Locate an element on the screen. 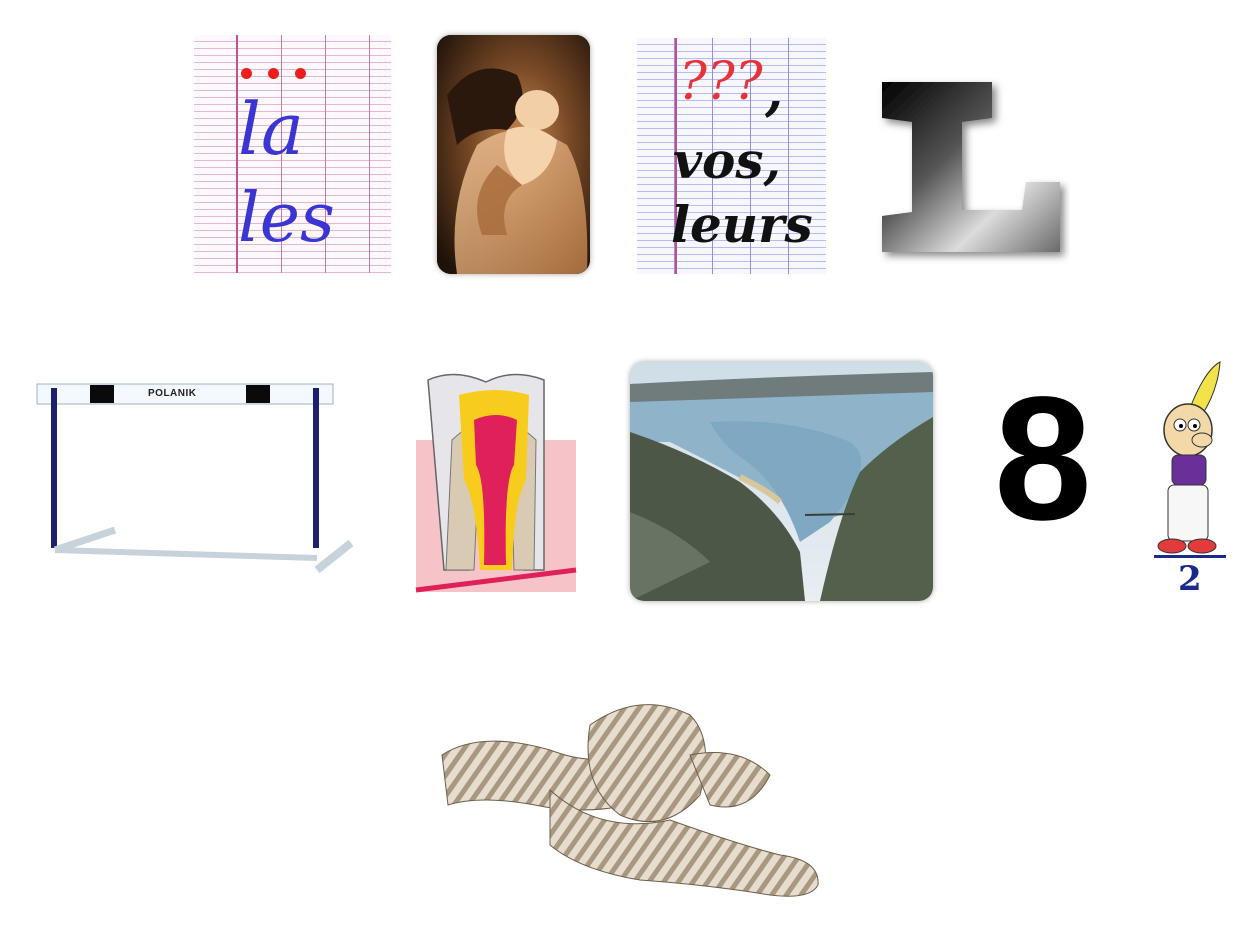 Image resolution: width=1258 pixels, height=950 pixels. fraction-bar is located at coordinates (1190, 556).